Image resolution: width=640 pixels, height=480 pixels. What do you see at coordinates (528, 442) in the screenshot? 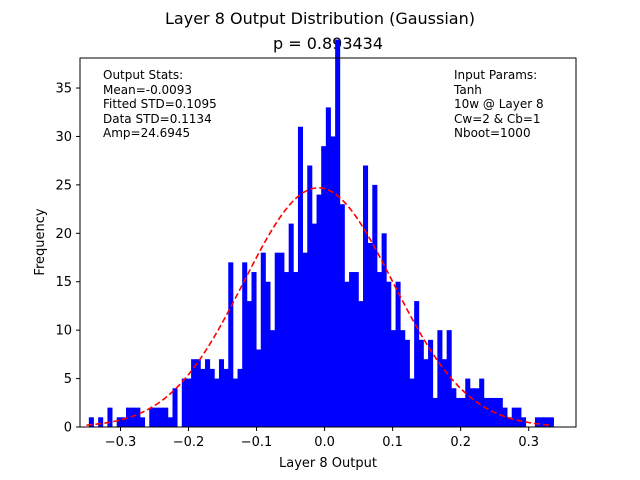
I see `x-tick-label: 0.3` at bounding box center [528, 442].